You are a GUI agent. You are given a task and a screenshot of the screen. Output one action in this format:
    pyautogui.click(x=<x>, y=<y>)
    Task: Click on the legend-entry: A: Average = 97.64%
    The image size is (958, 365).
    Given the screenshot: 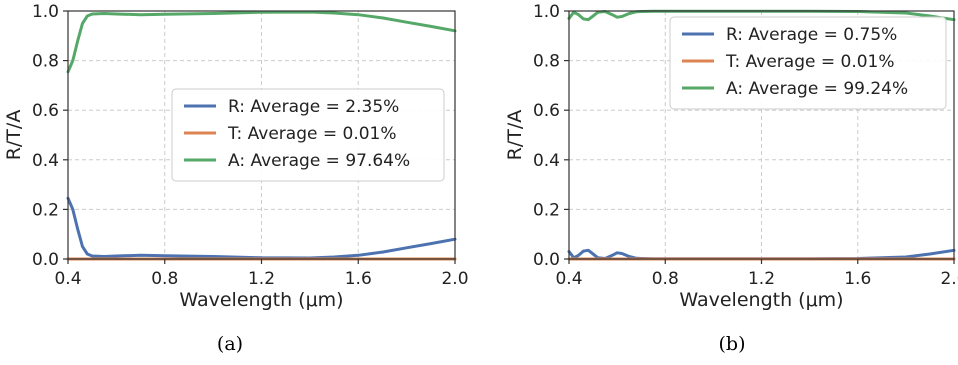 What is the action you would take?
    pyautogui.click(x=319, y=161)
    